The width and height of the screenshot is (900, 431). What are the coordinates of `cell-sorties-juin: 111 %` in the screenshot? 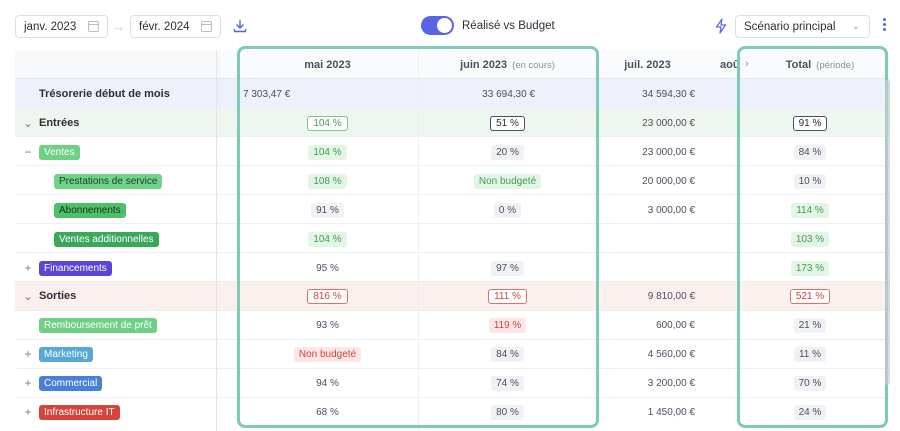 It's located at (507, 296).